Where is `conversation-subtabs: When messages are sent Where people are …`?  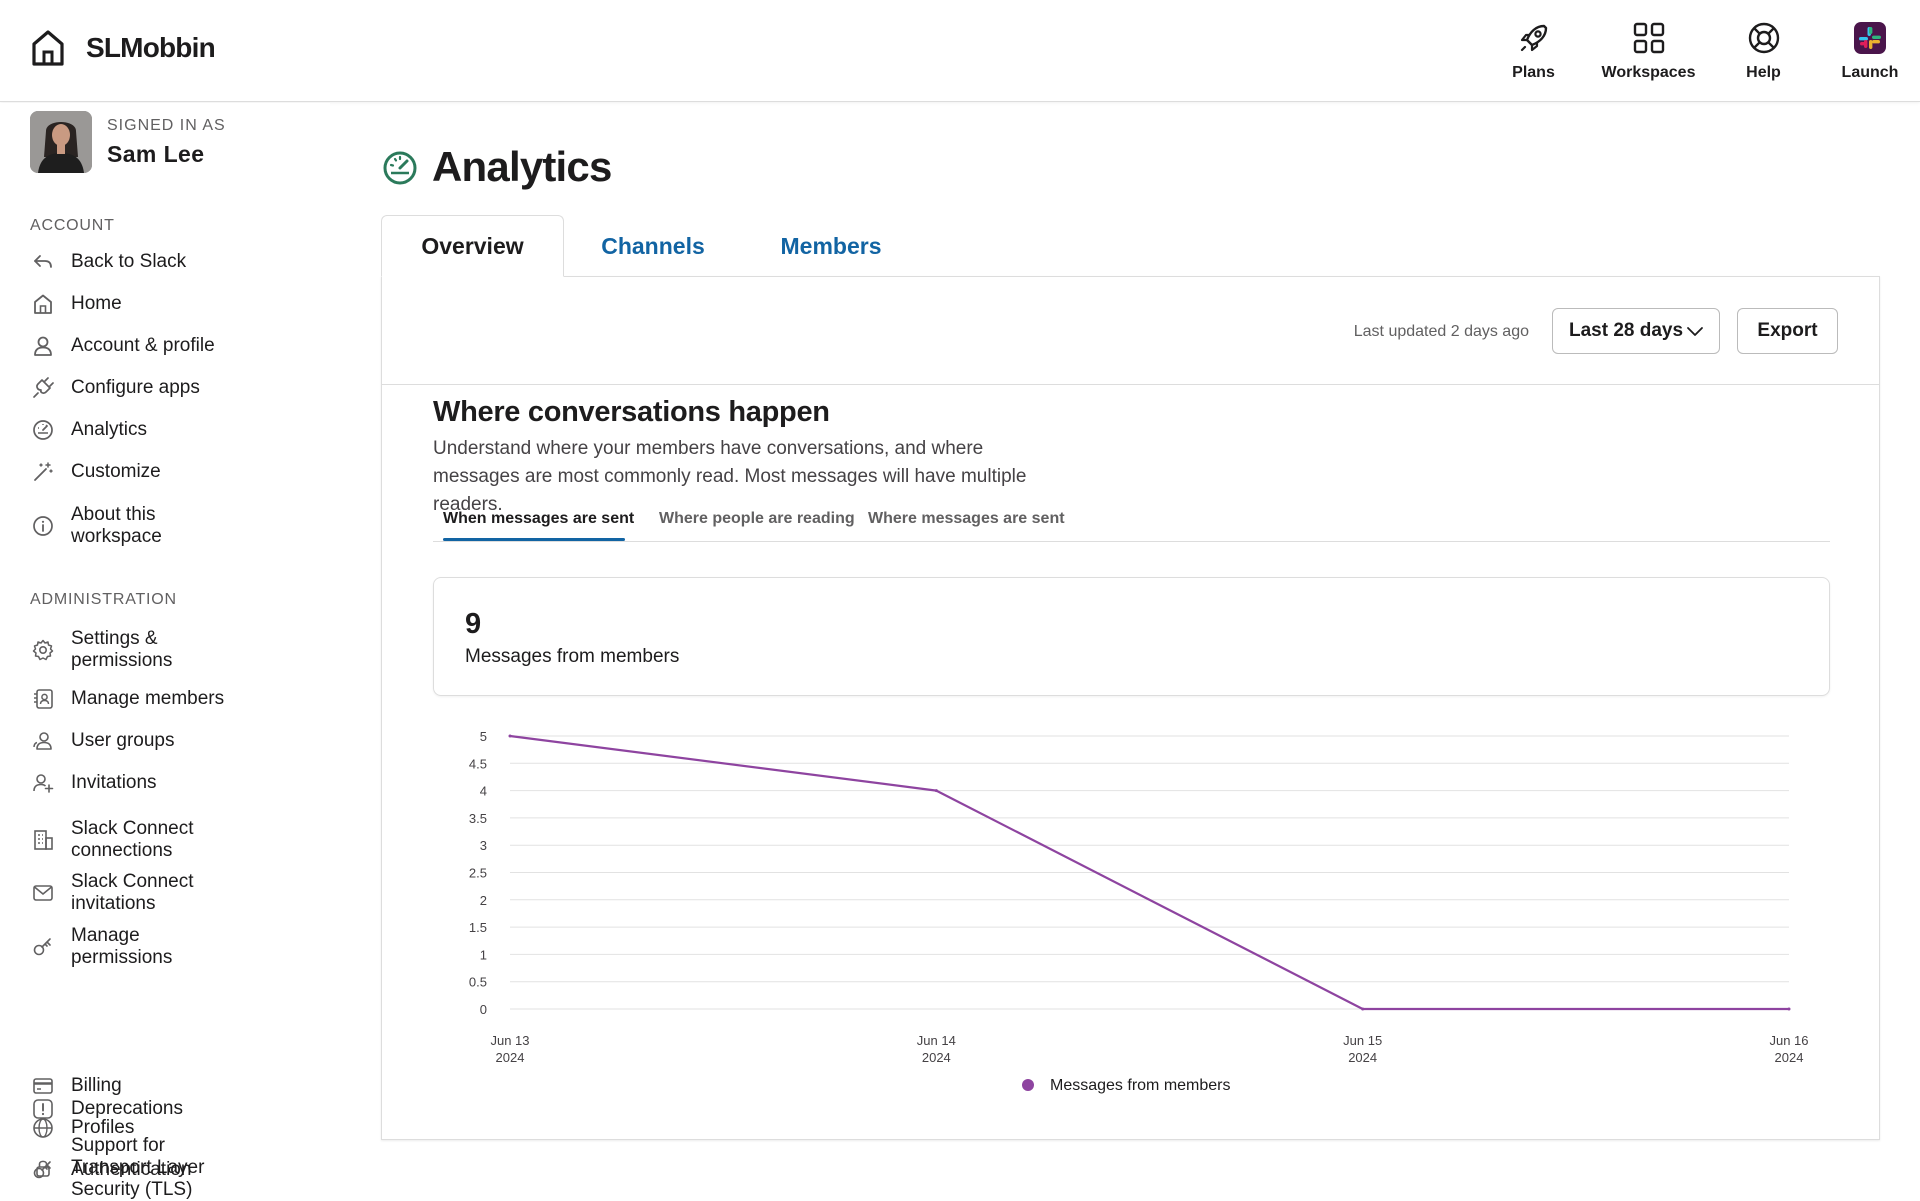
conversation-subtabs: When messages are sent Where people are … is located at coordinates (1131, 522).